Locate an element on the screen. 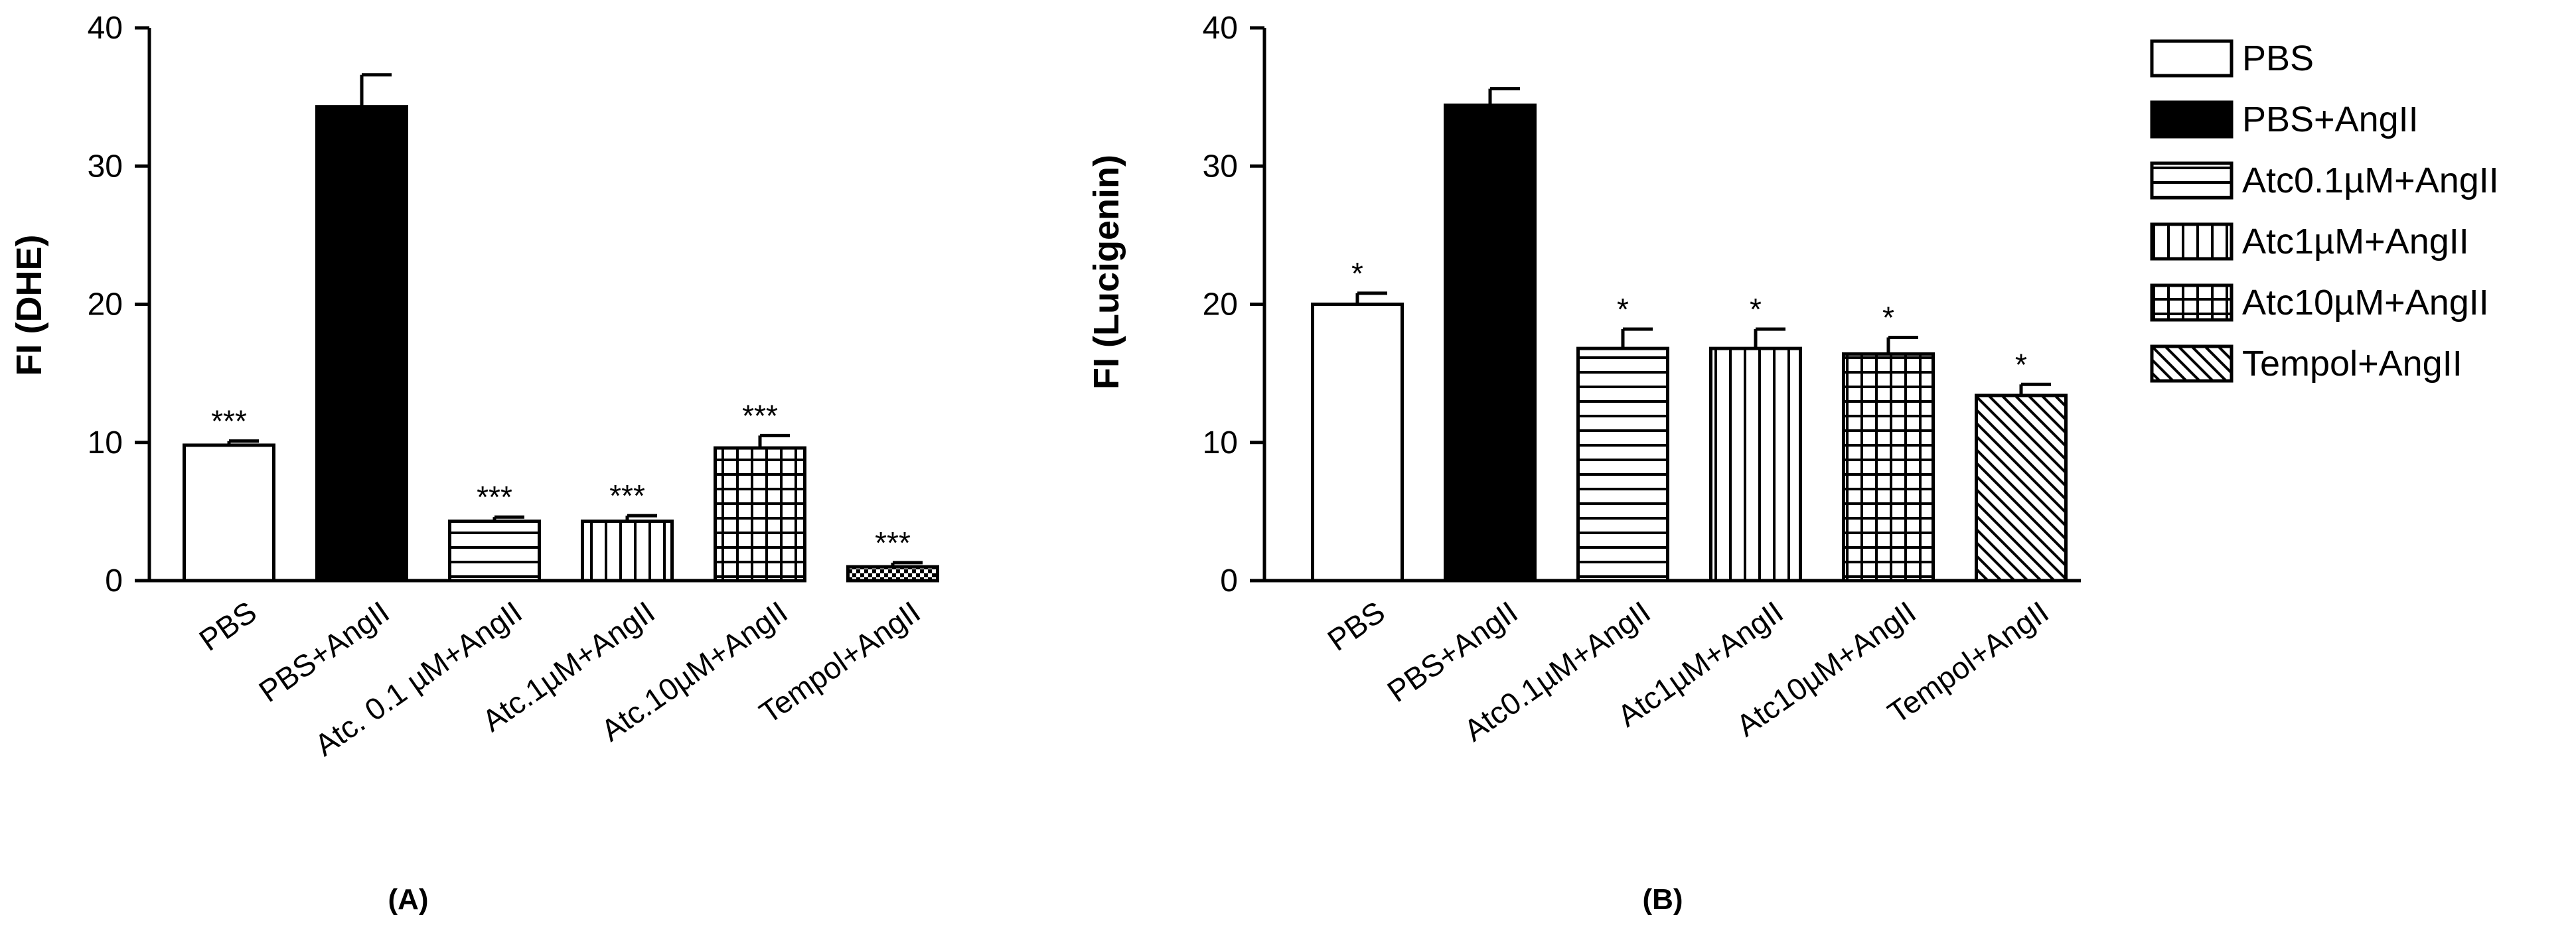 Image resolution: width=2576 pixels, height=929 pixels. legend-label: Tempol+AngII is located at coordinates (2352, 364).